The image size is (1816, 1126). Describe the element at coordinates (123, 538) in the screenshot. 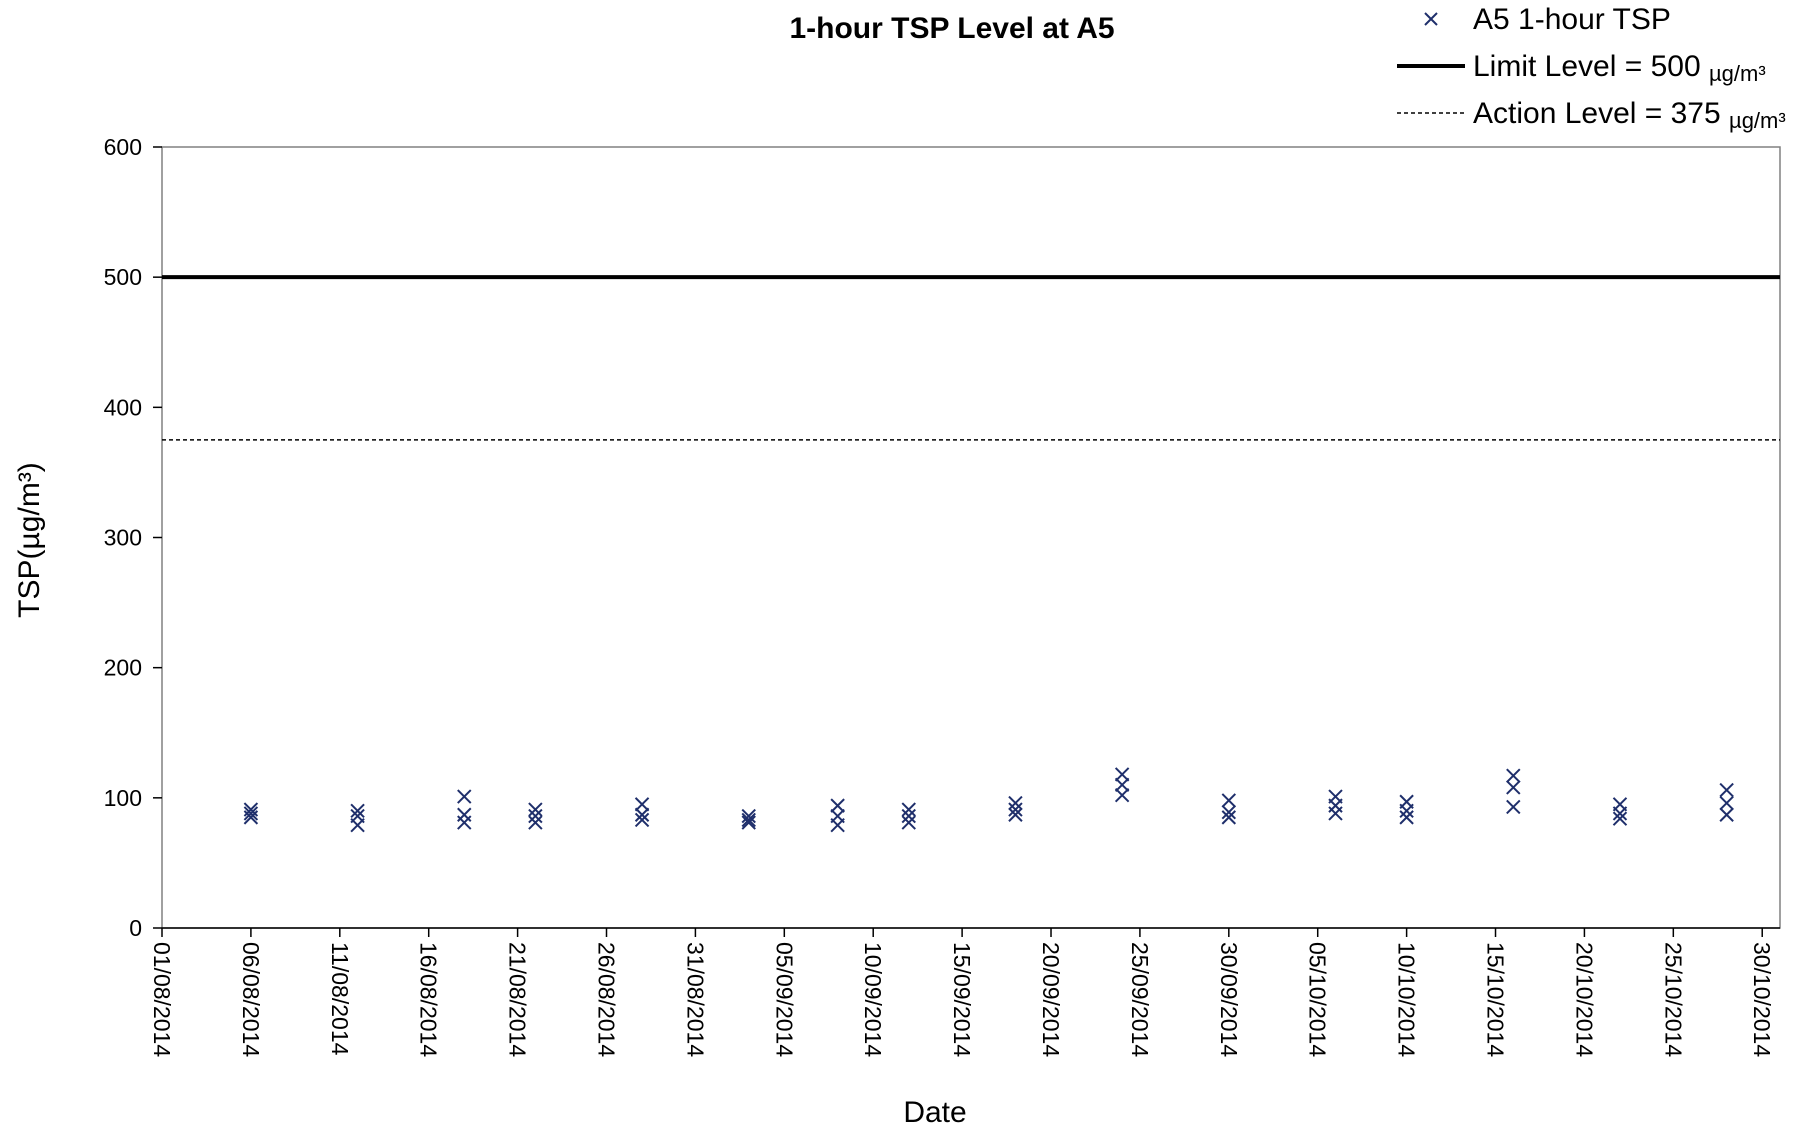

I see `y-tick-label: 300` at that location.